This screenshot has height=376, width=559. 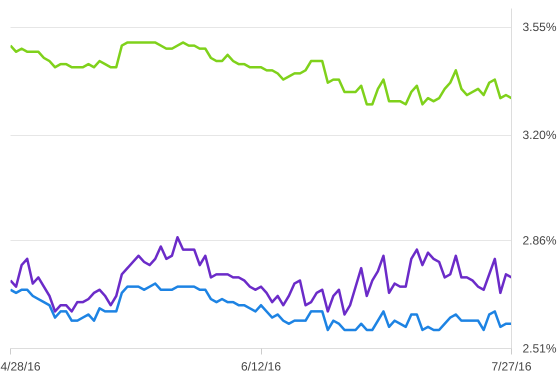 I want to click on line-series, so click(x=261, y=307).